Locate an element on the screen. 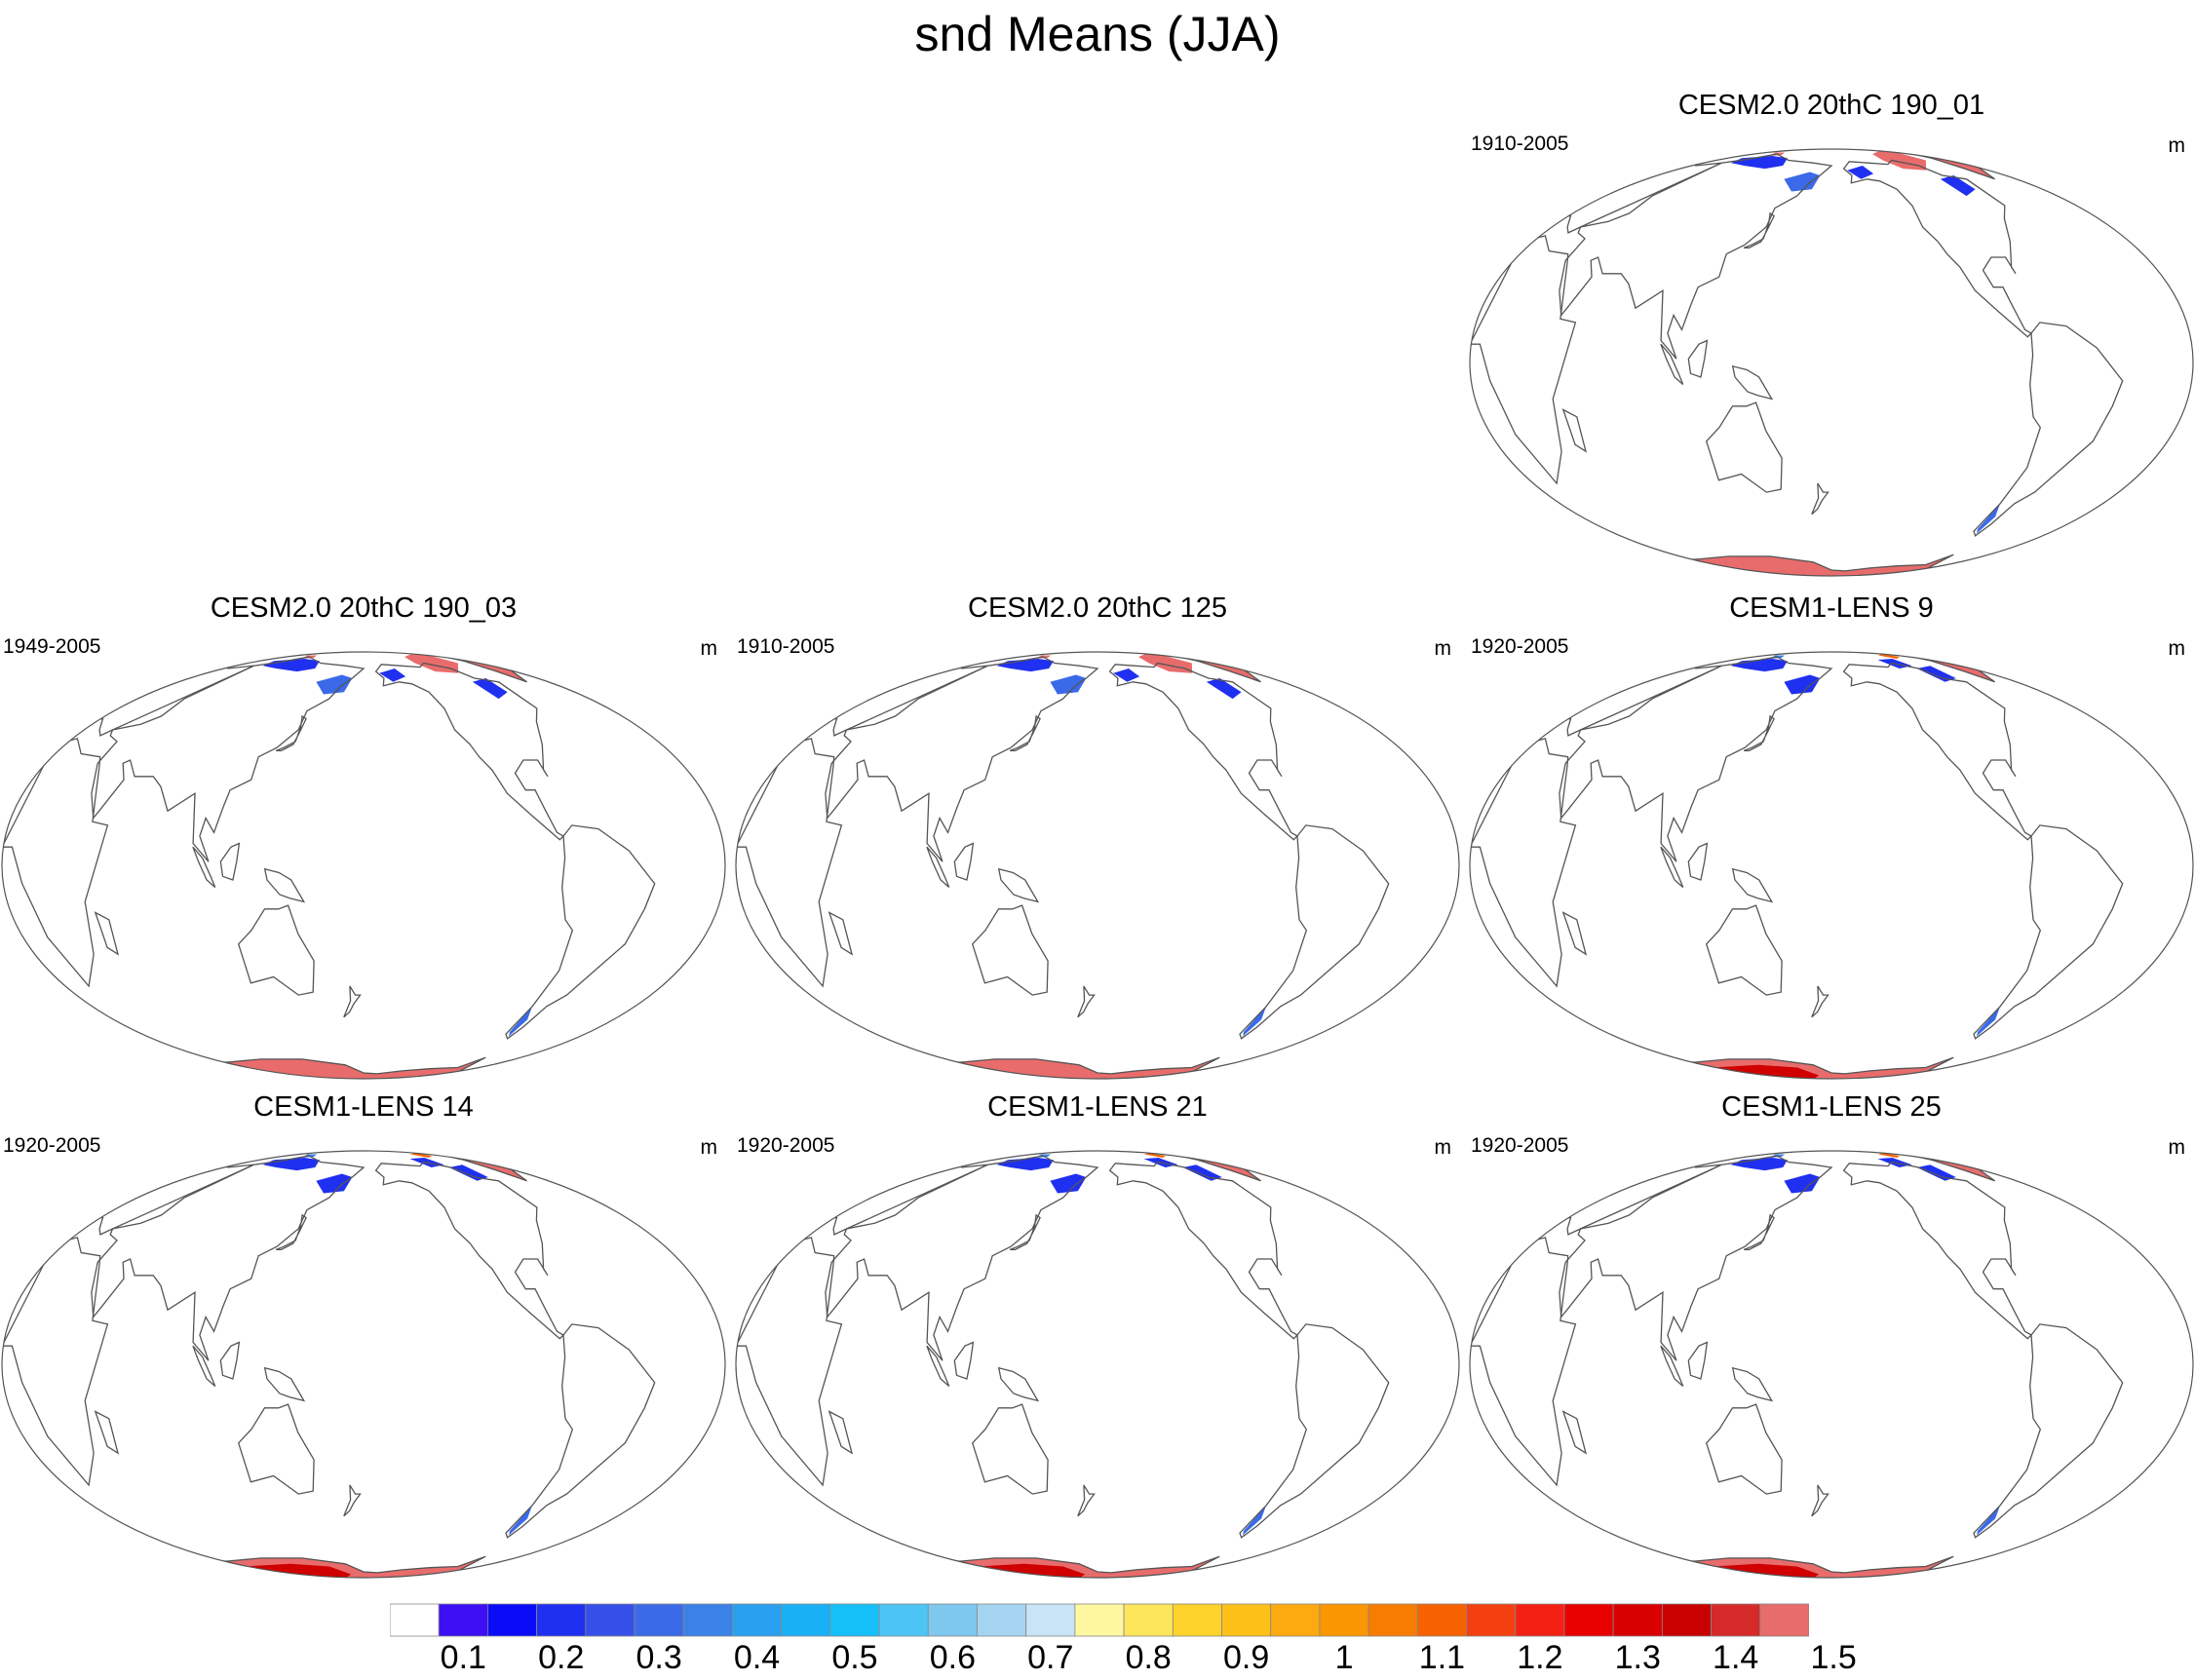 The image size is (2195, 1680). colorbar-tick-label: 1.4 is located at coordinates (1736, 1657).